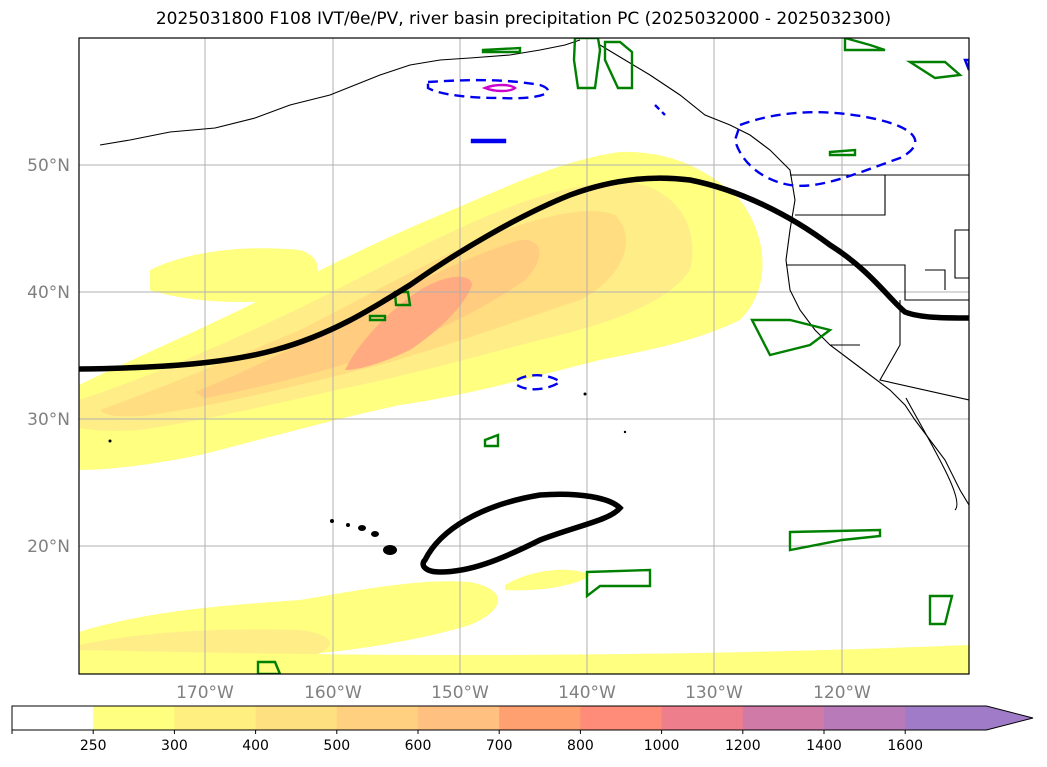 This screenshot has width=1047, height=767. I want to click on lat-axis: 50°N 40°N 30°N 20°N, so click(48, 356).